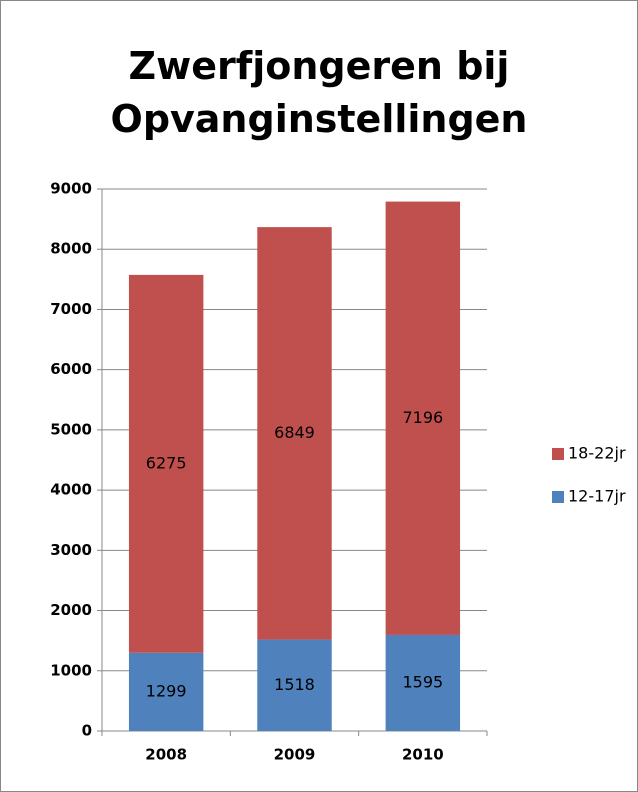 The width and height of the screenshot is (638, 792). Describe the element at coordinates (71, 309) in the screenshot. I see `y-tick-label: 7000` at that location.